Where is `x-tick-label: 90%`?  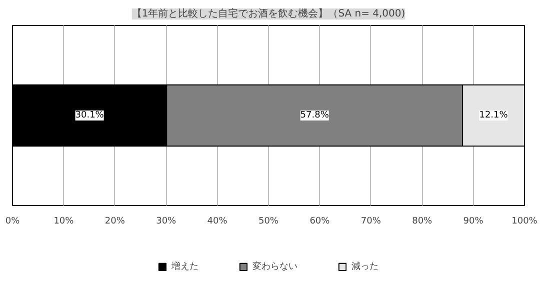 x-tick-label: 90% is located at coordinates (473, 221).